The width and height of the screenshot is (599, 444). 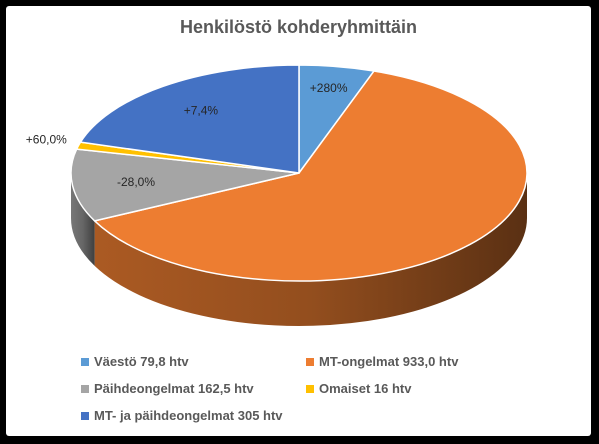 What do you see at coordinates (188, 415) in the screenshot?
I see `legend-label: MT- ja päihdeongelmat 305 htv` at bounding box center [188, 415].